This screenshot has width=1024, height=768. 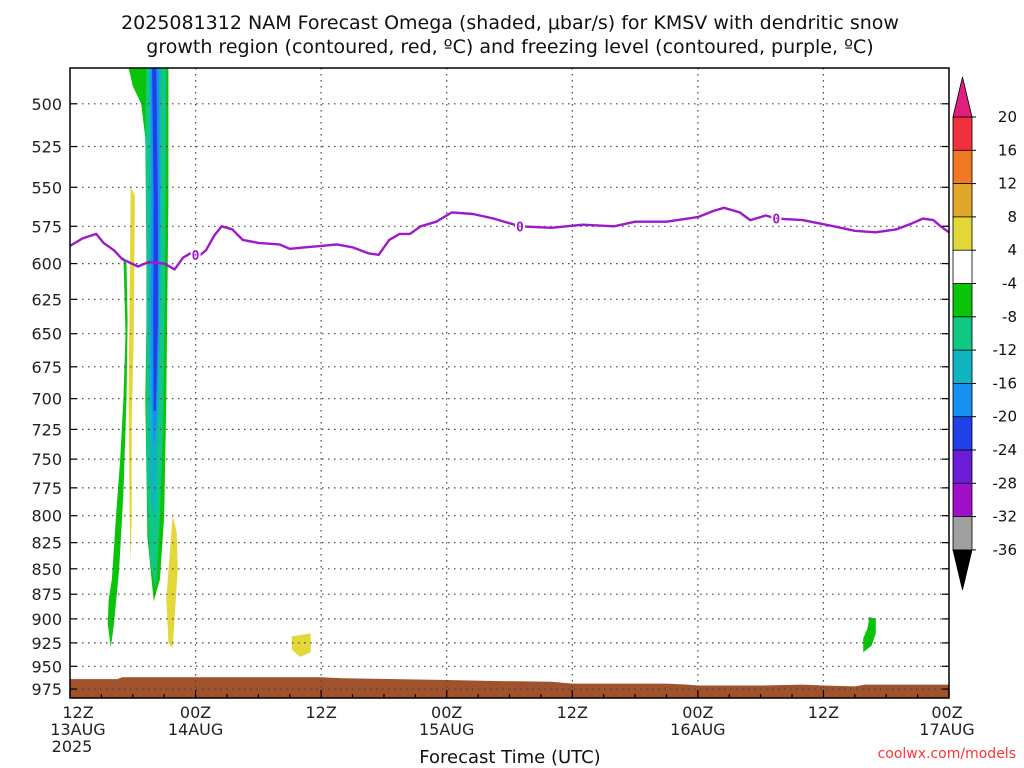 What do you see at coordinates (46, 643) in the screenshot?
I see `y-tick-label: 925` at bounding box center [46, 643].